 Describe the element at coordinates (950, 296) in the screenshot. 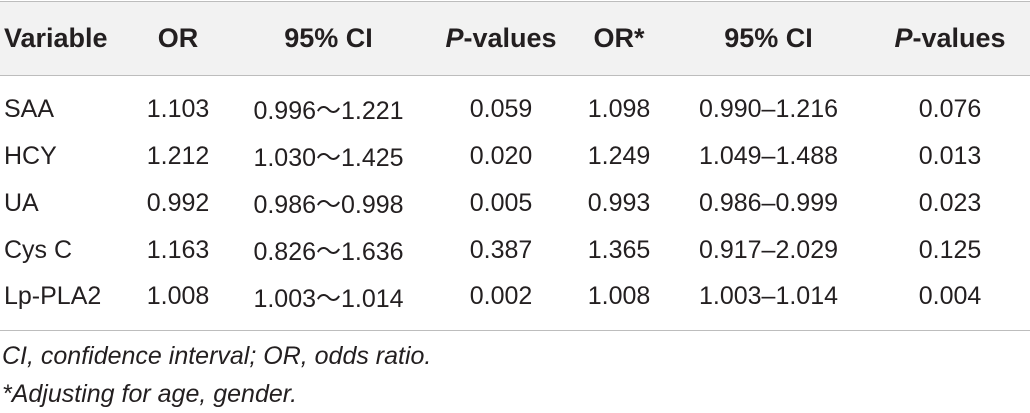

I see `cell-p-value-adjusted: 0.004` at that location.